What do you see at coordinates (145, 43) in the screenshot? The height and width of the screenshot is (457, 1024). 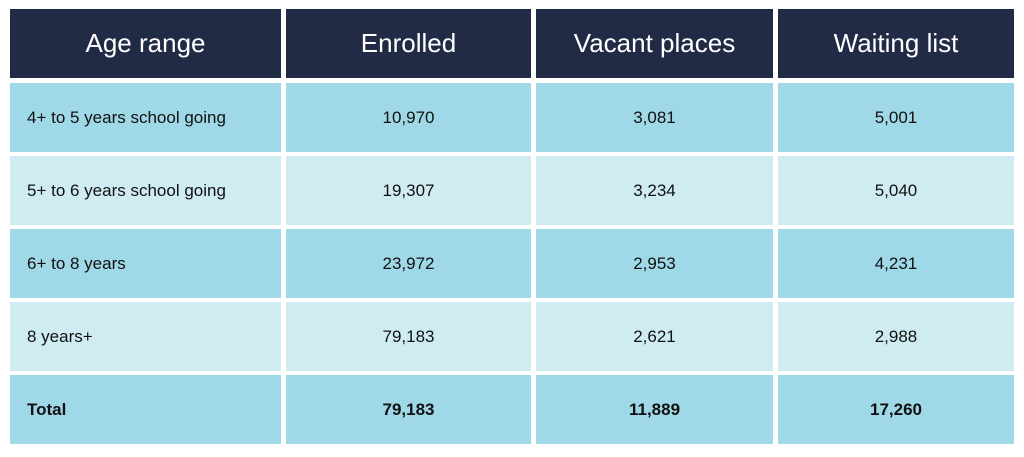 I see `header-age-range: Age range` at bounding box center [145, 43].